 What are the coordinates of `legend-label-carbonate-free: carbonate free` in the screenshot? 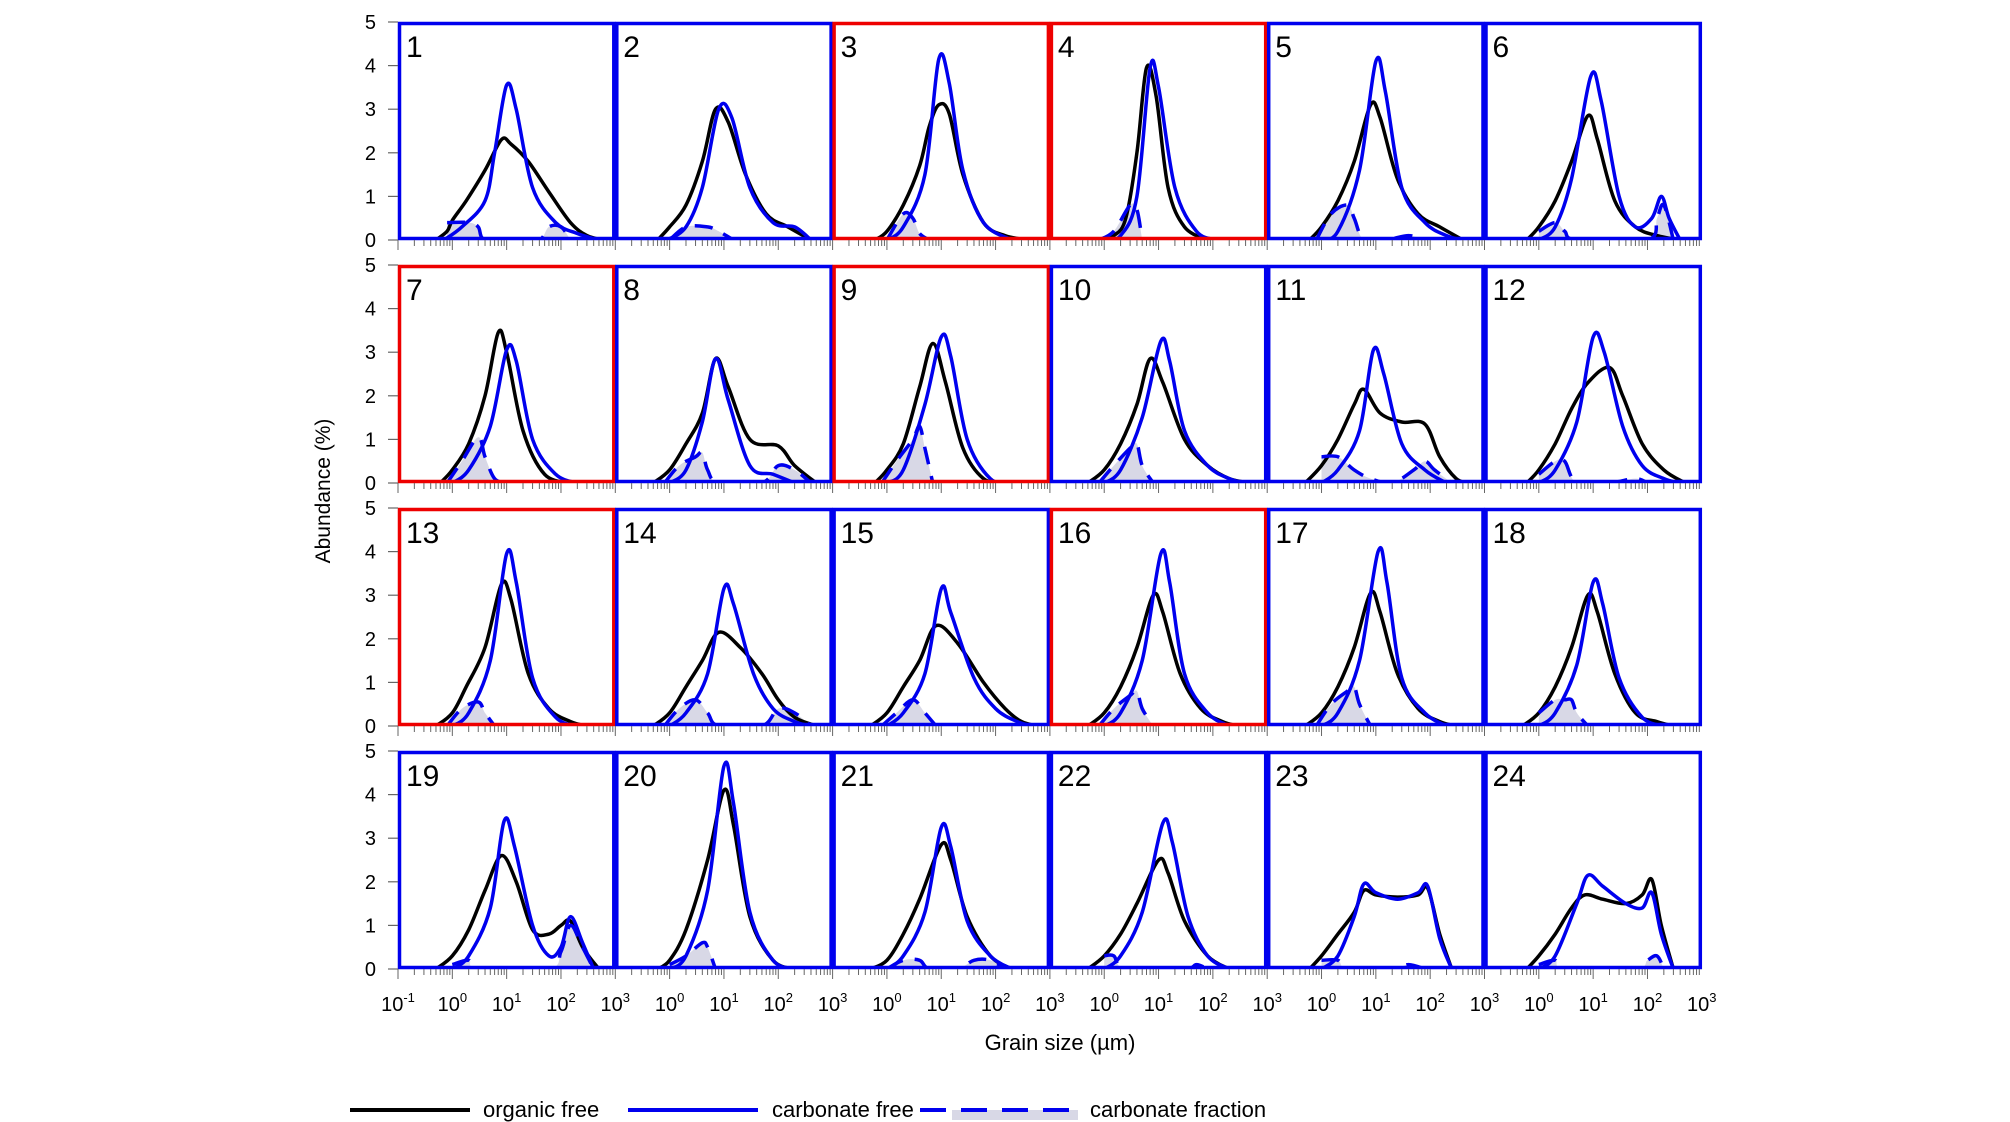 It's located at (843, 1109).